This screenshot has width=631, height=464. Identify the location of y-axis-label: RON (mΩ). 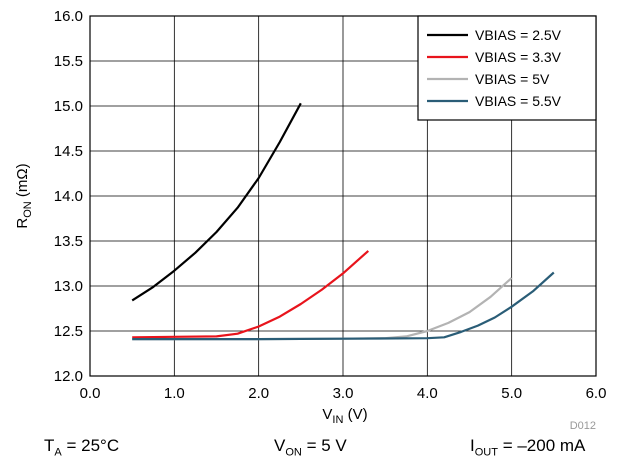
(24, 195).